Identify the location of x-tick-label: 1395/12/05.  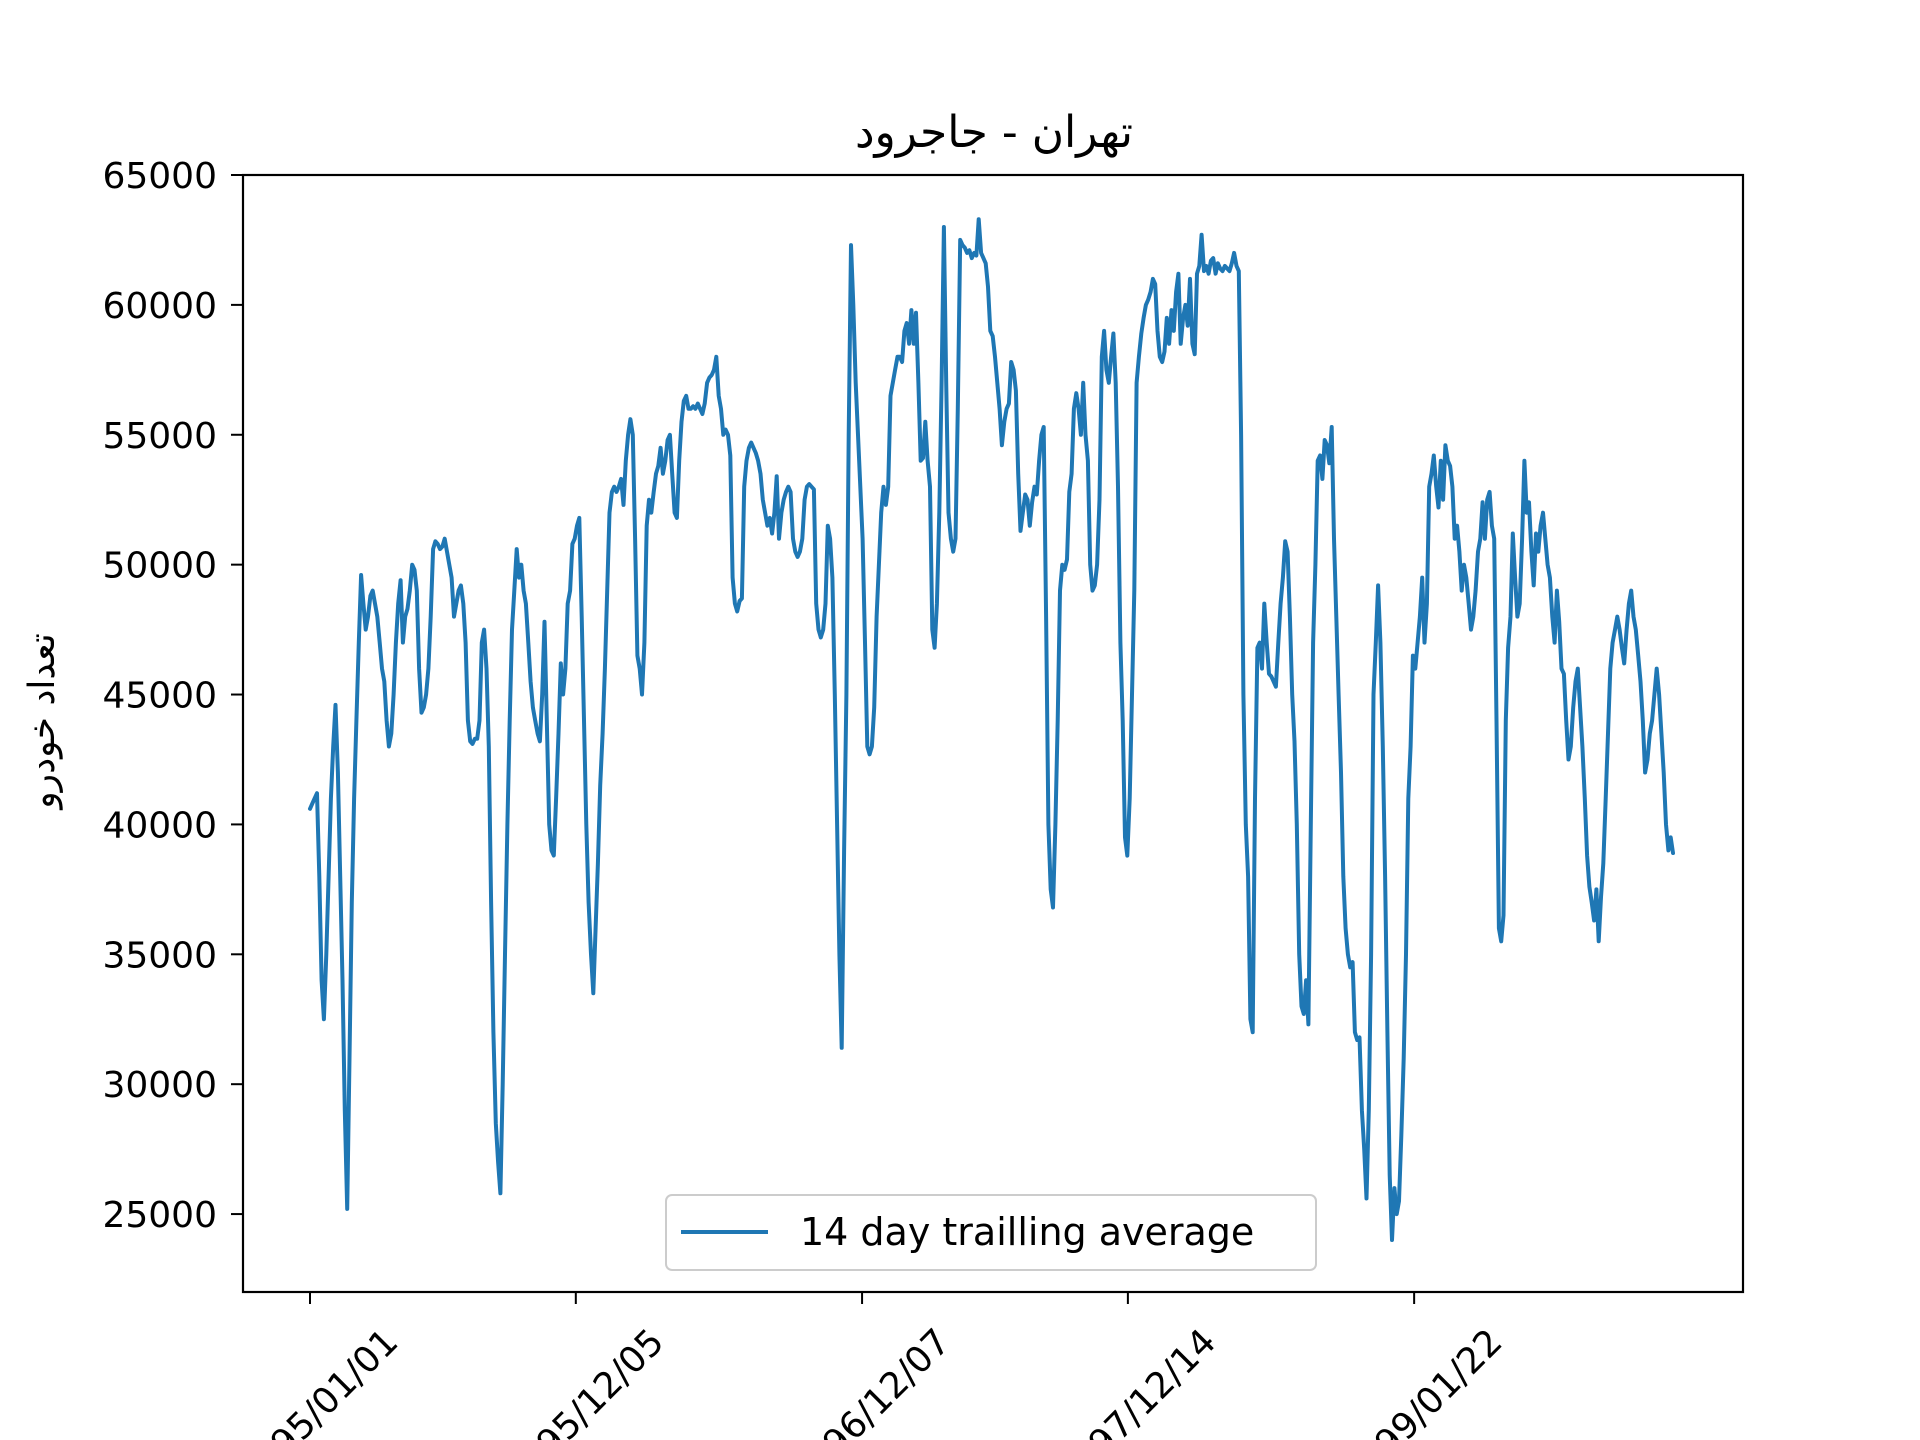
(584, 1380).